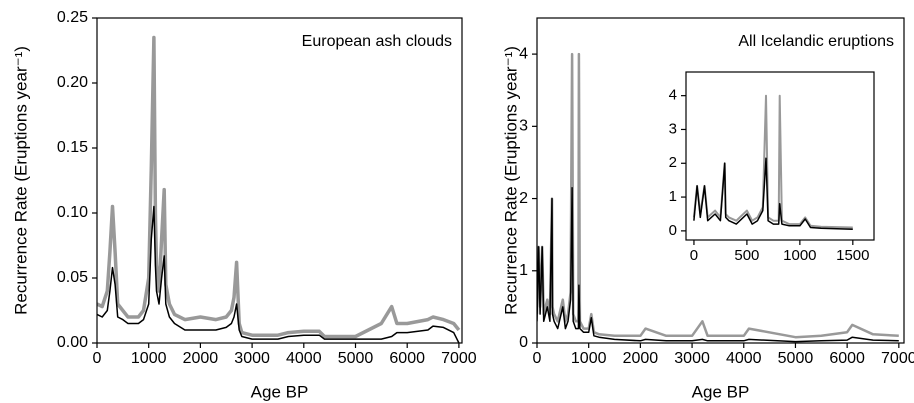 This screenshot has width=914, height=403. Describe the element at coordinates (816, 41) in the screenshot. I see `panel-annotation: All Icelandic eruptions` at that location.